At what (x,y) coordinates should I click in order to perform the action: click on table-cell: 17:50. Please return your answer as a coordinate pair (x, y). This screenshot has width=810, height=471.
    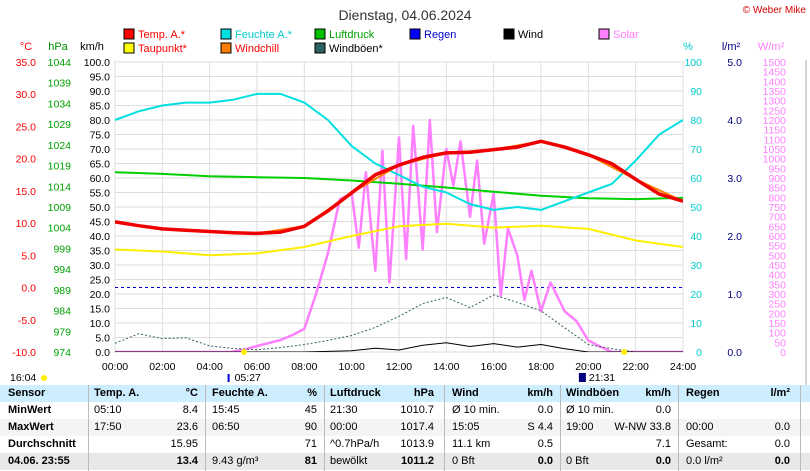
    Looking at the image, I should click on (108, 427).